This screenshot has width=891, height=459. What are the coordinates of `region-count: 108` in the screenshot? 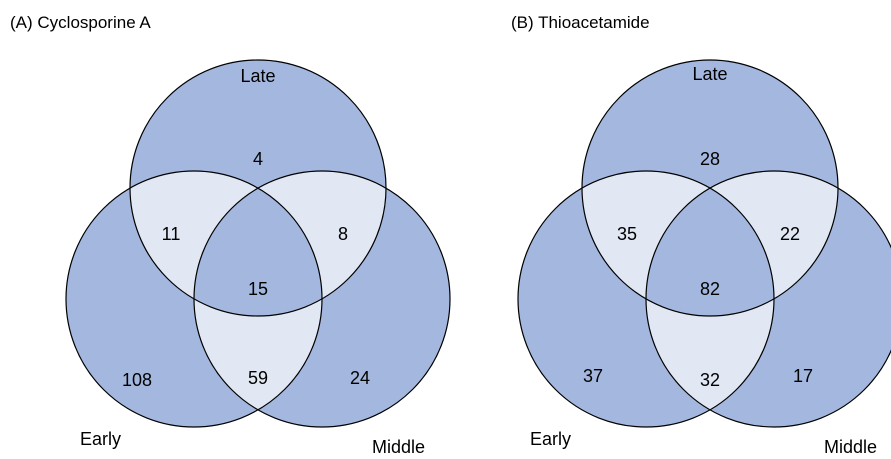 It's located at (137, 380).